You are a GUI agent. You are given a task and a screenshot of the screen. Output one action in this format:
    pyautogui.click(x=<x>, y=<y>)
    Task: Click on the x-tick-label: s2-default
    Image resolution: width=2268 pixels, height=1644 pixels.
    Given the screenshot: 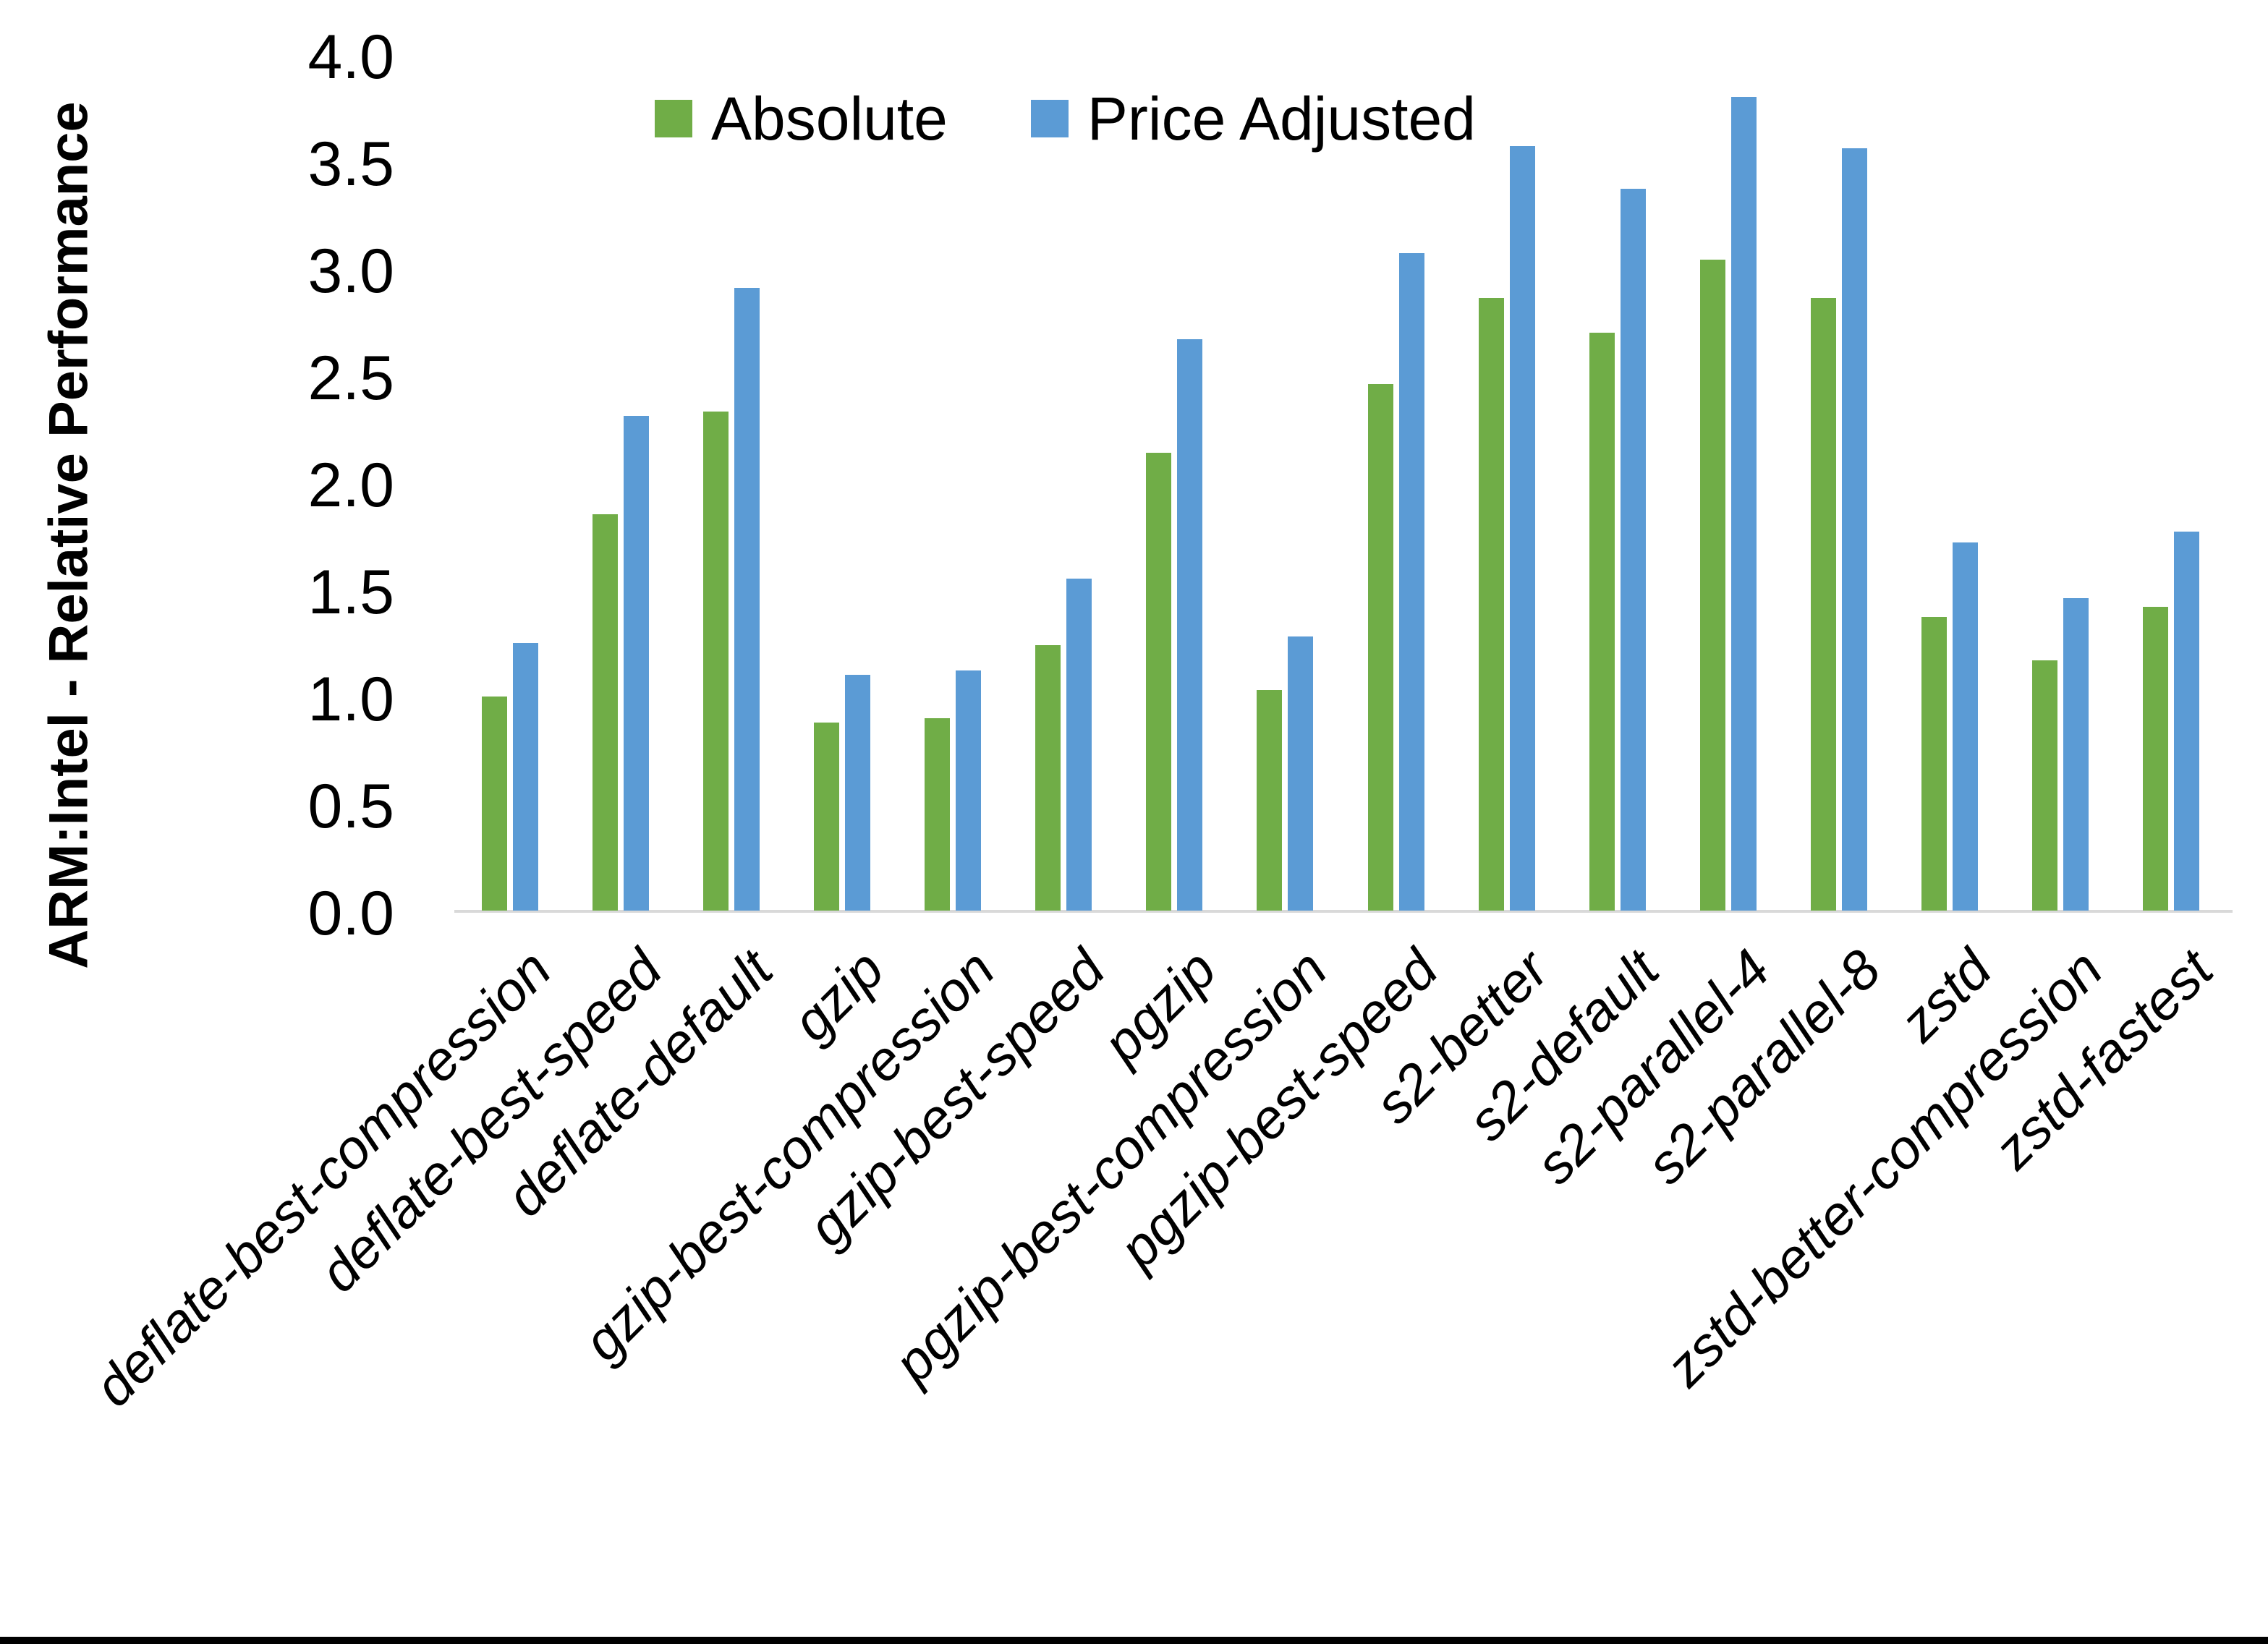 What is the action you would take?
    pyautogui.click(x=1563, y=1045)
    